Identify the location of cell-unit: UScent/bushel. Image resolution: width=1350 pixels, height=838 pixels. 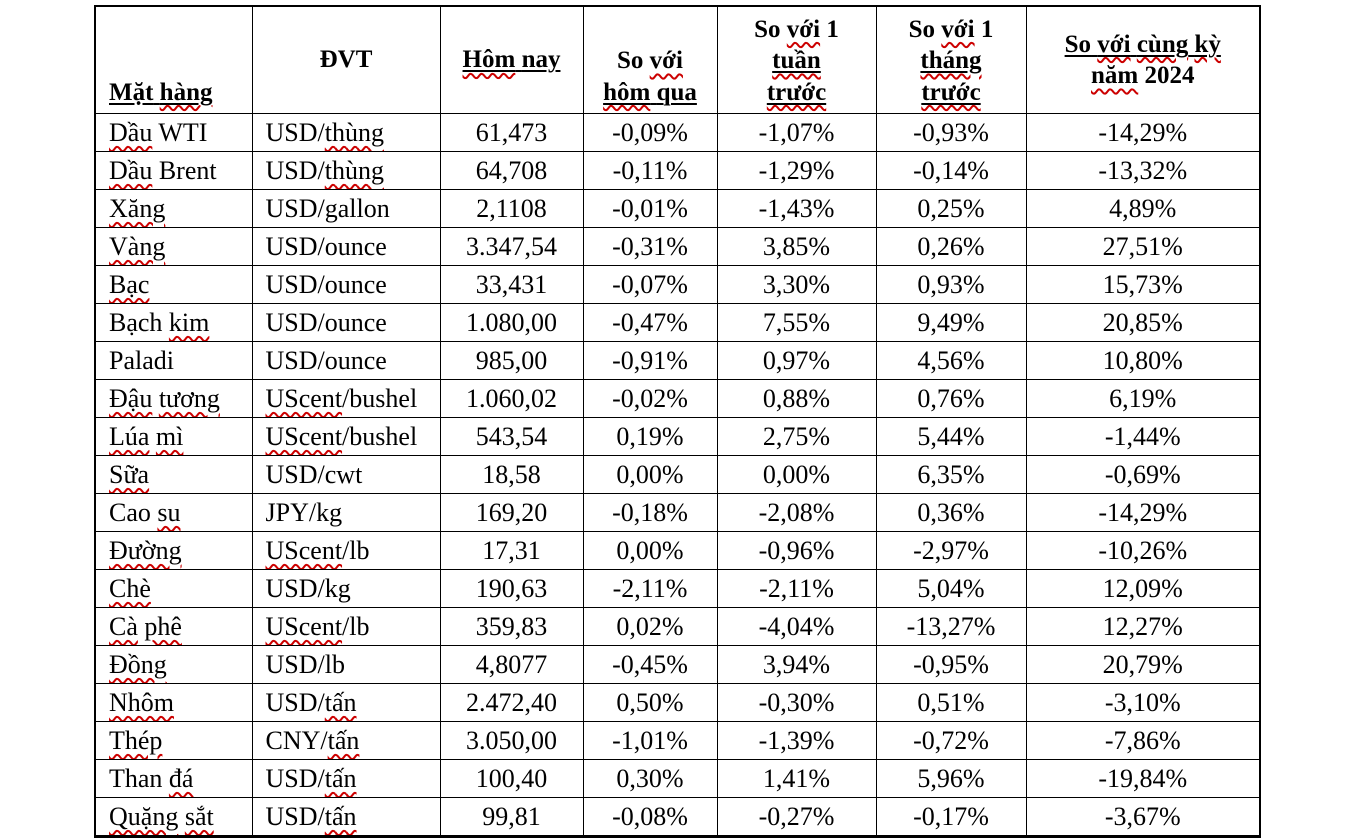
(346, 436).